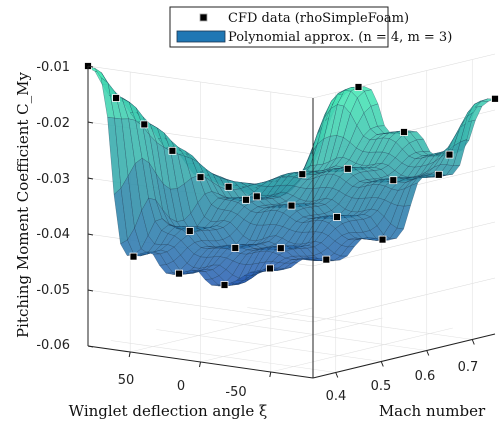  I want to click on mach-axis-label: Mach number, so click(432, 411).